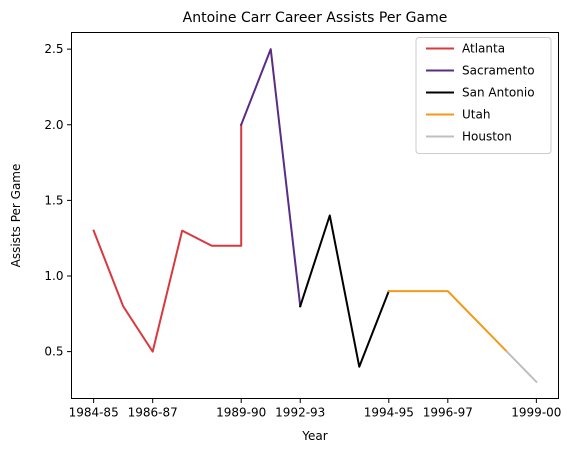 This screenshot has height=453, width=573. Describe the element at coordinates (53, 352) in the screenshot. I see `y-tick-label: 0.5` at that location.